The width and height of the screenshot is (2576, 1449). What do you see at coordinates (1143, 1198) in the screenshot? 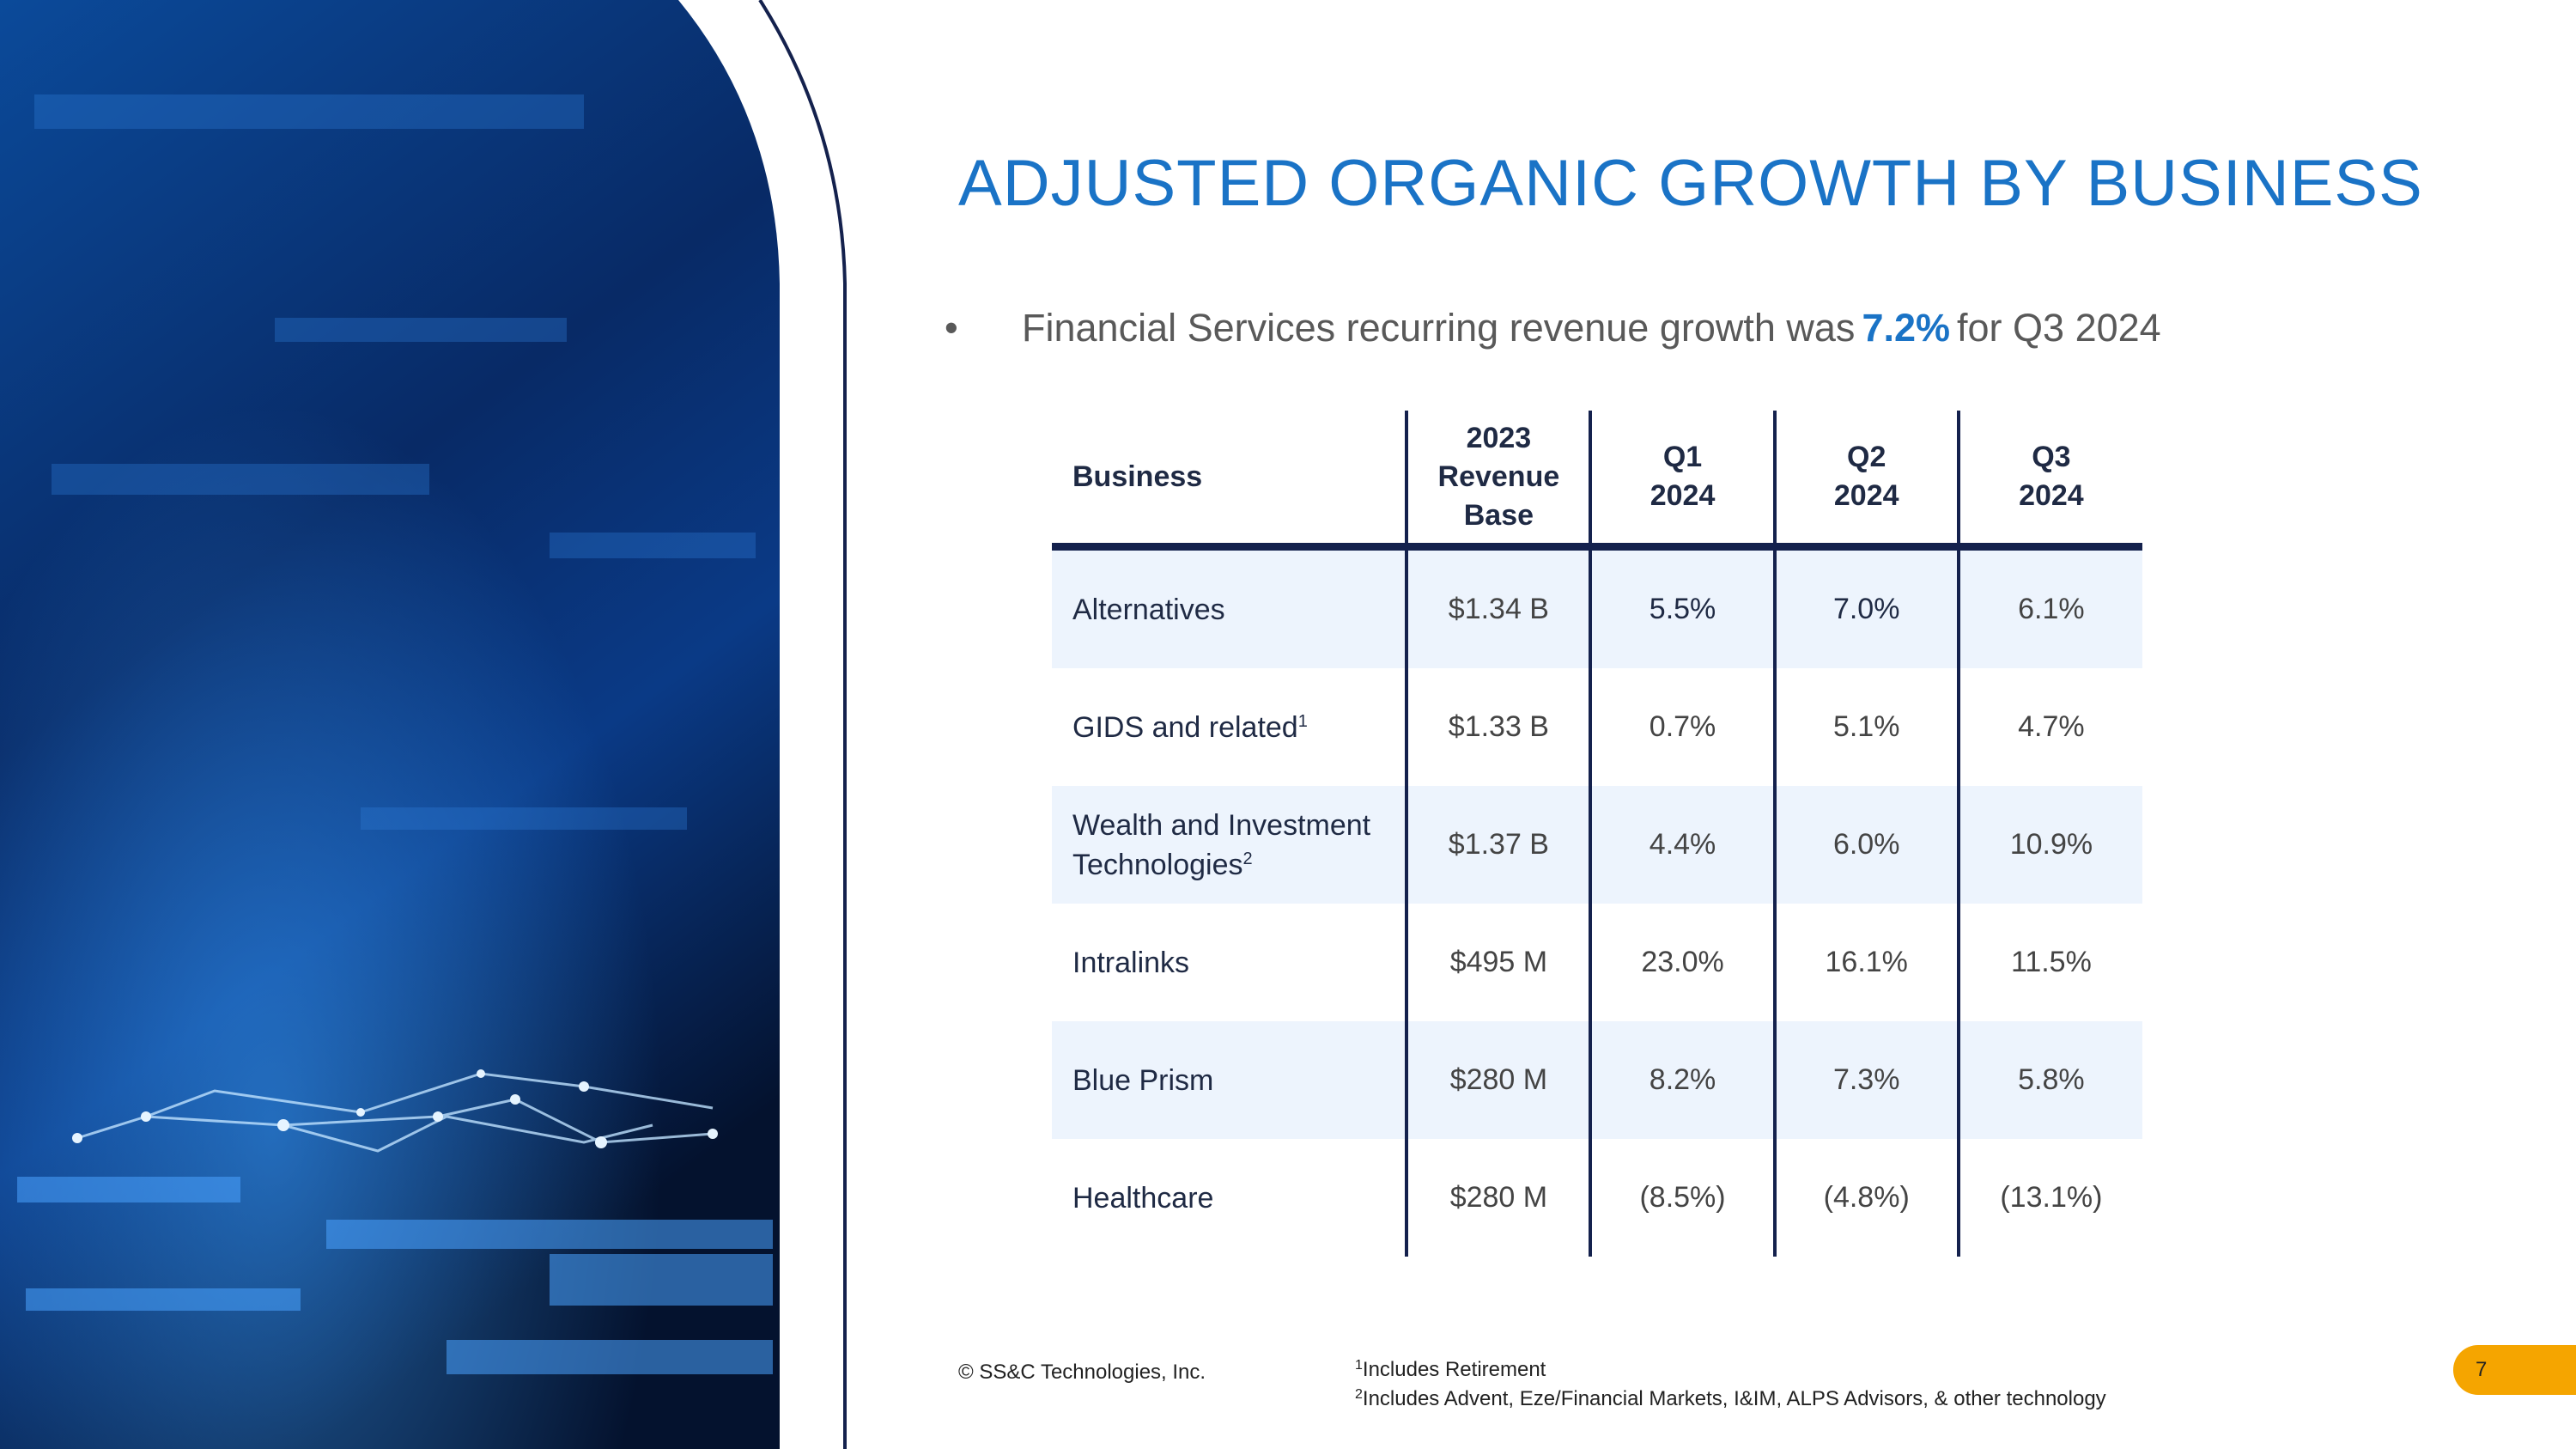
I see `business-name: Healthcare` at bounding box center [1143, 1198].